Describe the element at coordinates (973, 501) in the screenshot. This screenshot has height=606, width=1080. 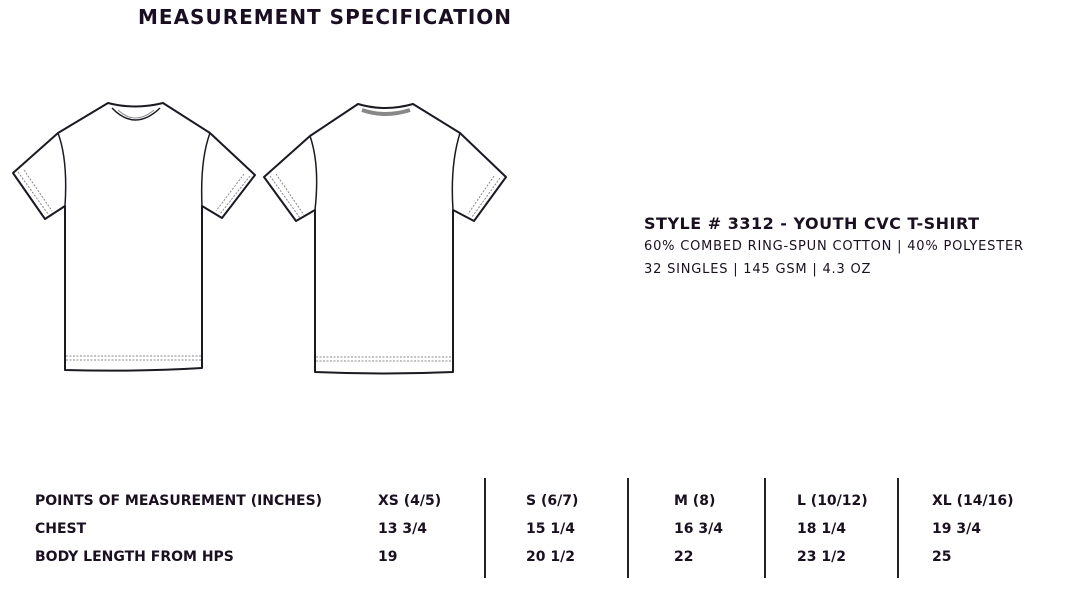
I see `header-cell: XL (14/16)` at that location.